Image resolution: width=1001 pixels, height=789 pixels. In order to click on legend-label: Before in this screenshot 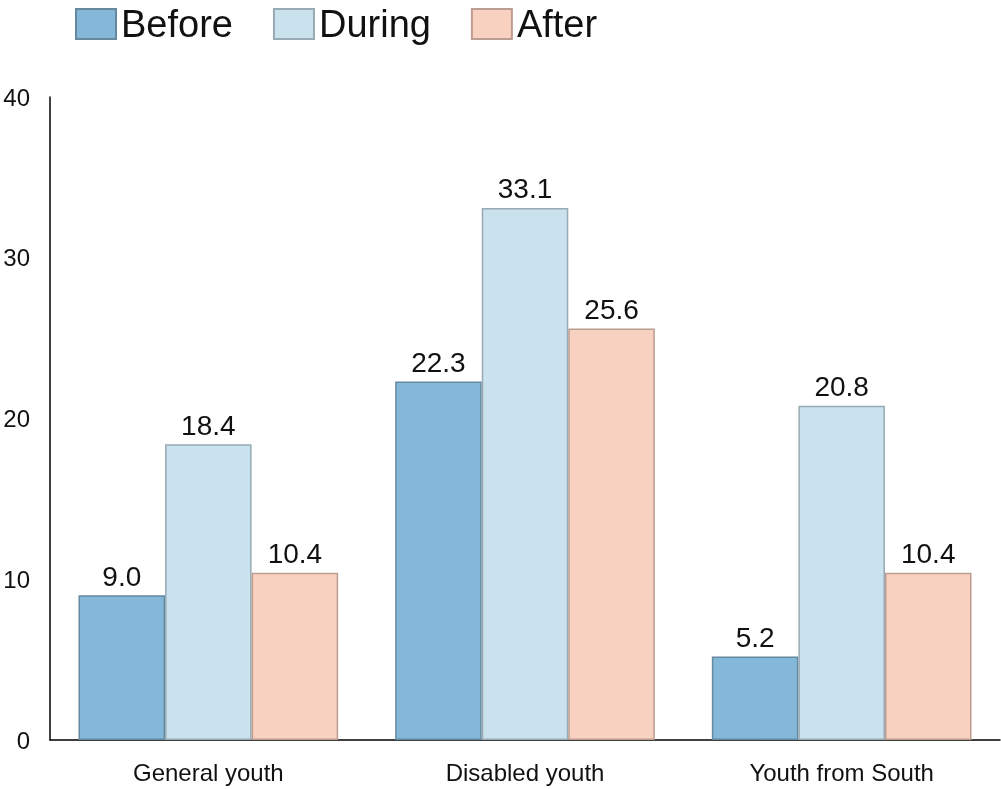, I will do `click(177, 24)`.